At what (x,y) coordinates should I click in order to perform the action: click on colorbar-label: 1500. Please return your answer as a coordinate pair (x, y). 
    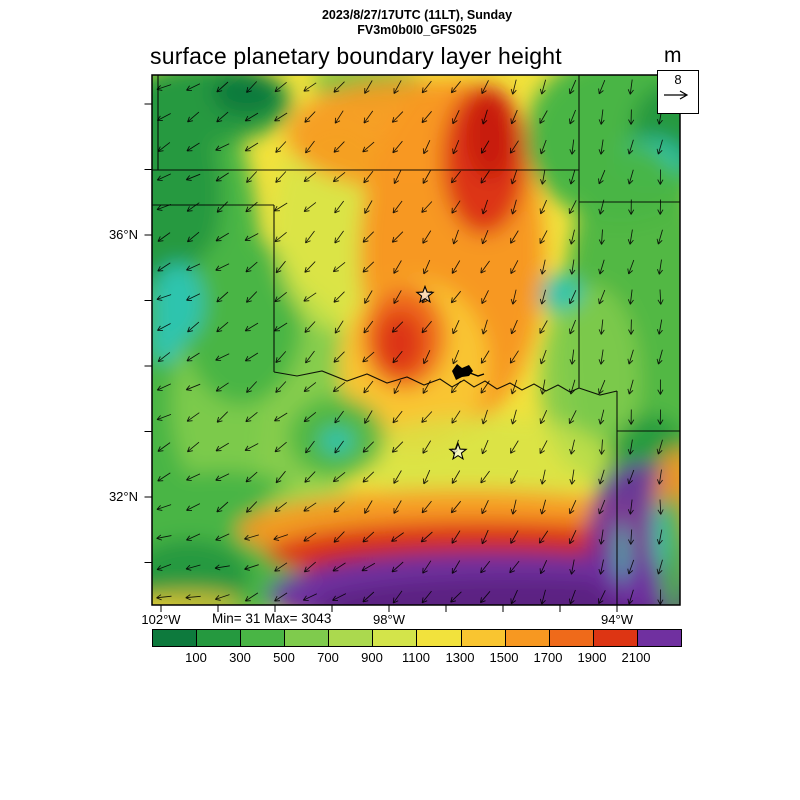
    Looking at the image, I should click on (504, 657).